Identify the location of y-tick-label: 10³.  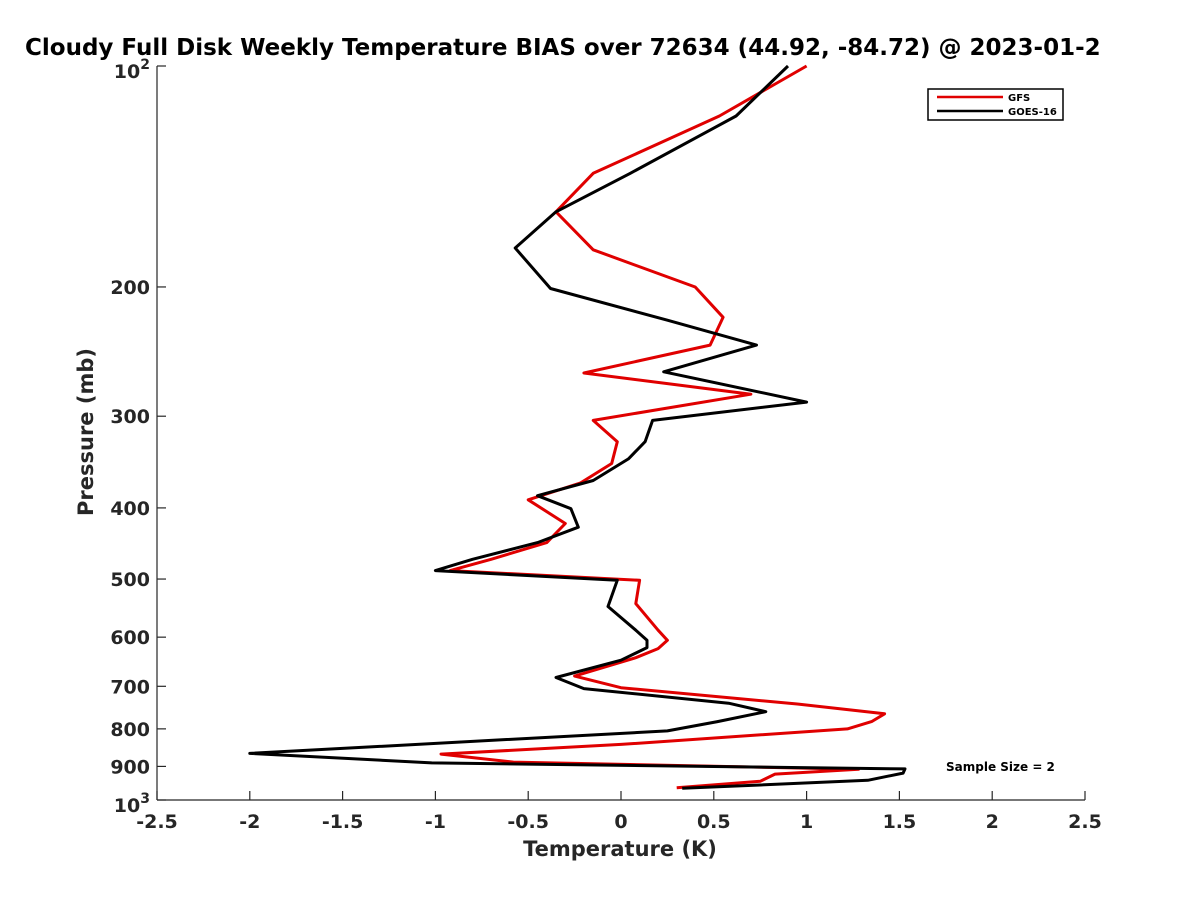
(132, 804).